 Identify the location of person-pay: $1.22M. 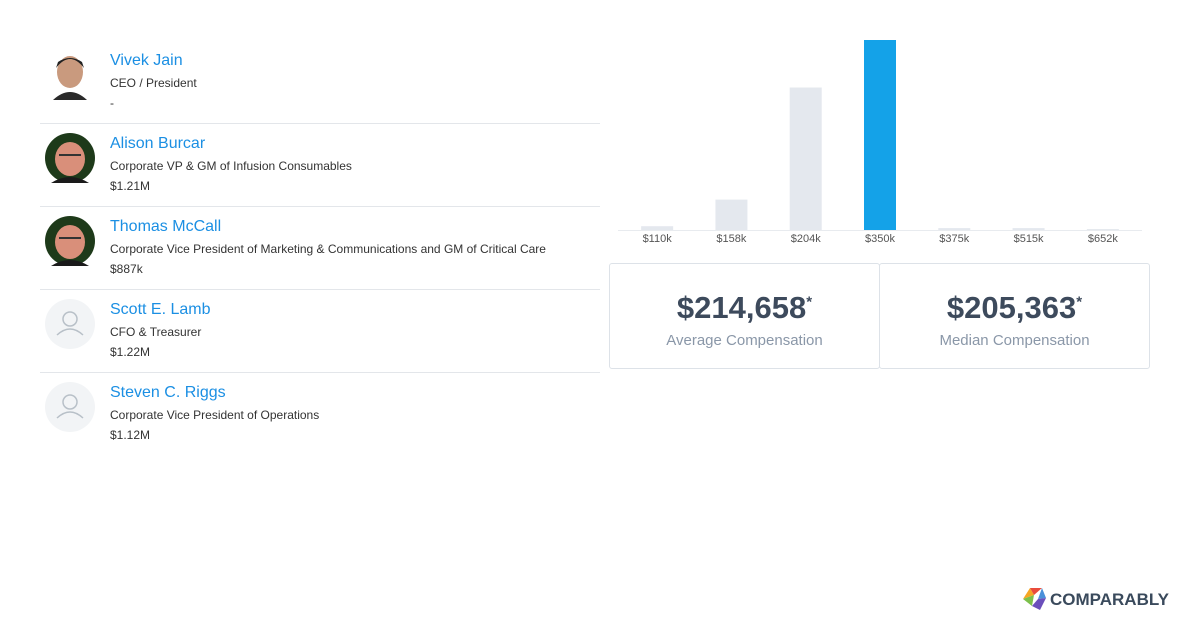
(130, 352).